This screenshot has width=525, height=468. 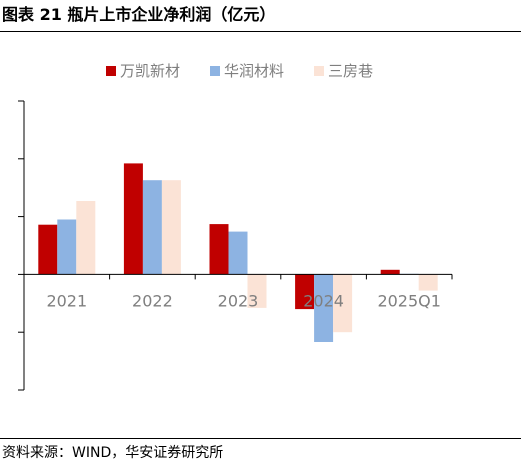 I want to click on bar-1-2024, so click(x=305, y=292).